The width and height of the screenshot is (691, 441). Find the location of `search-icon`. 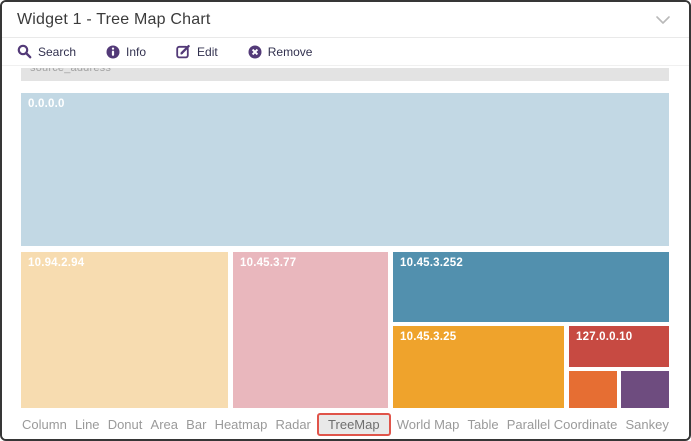

search-icon is located at coordinates (24, 51).